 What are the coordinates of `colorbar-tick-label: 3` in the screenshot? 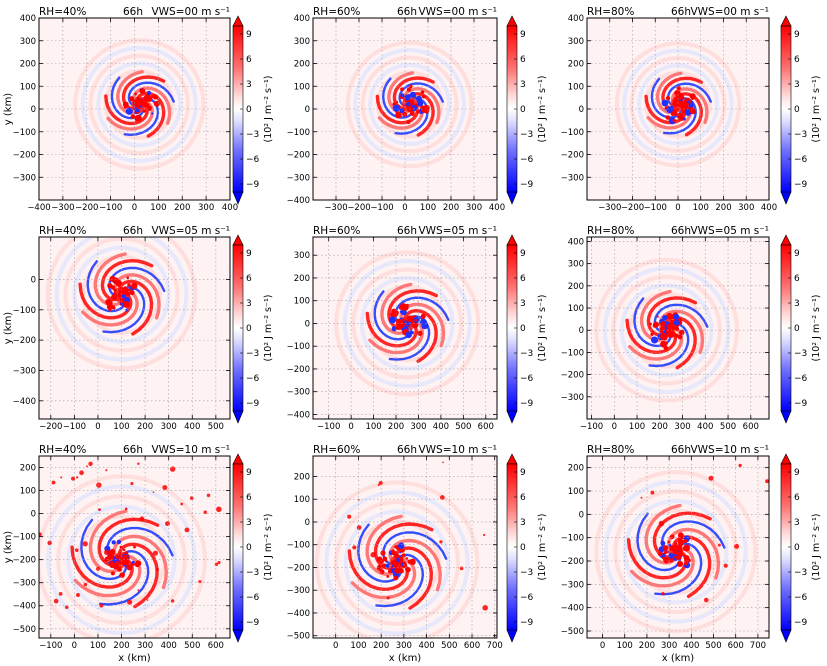 It's located at (249, 85).